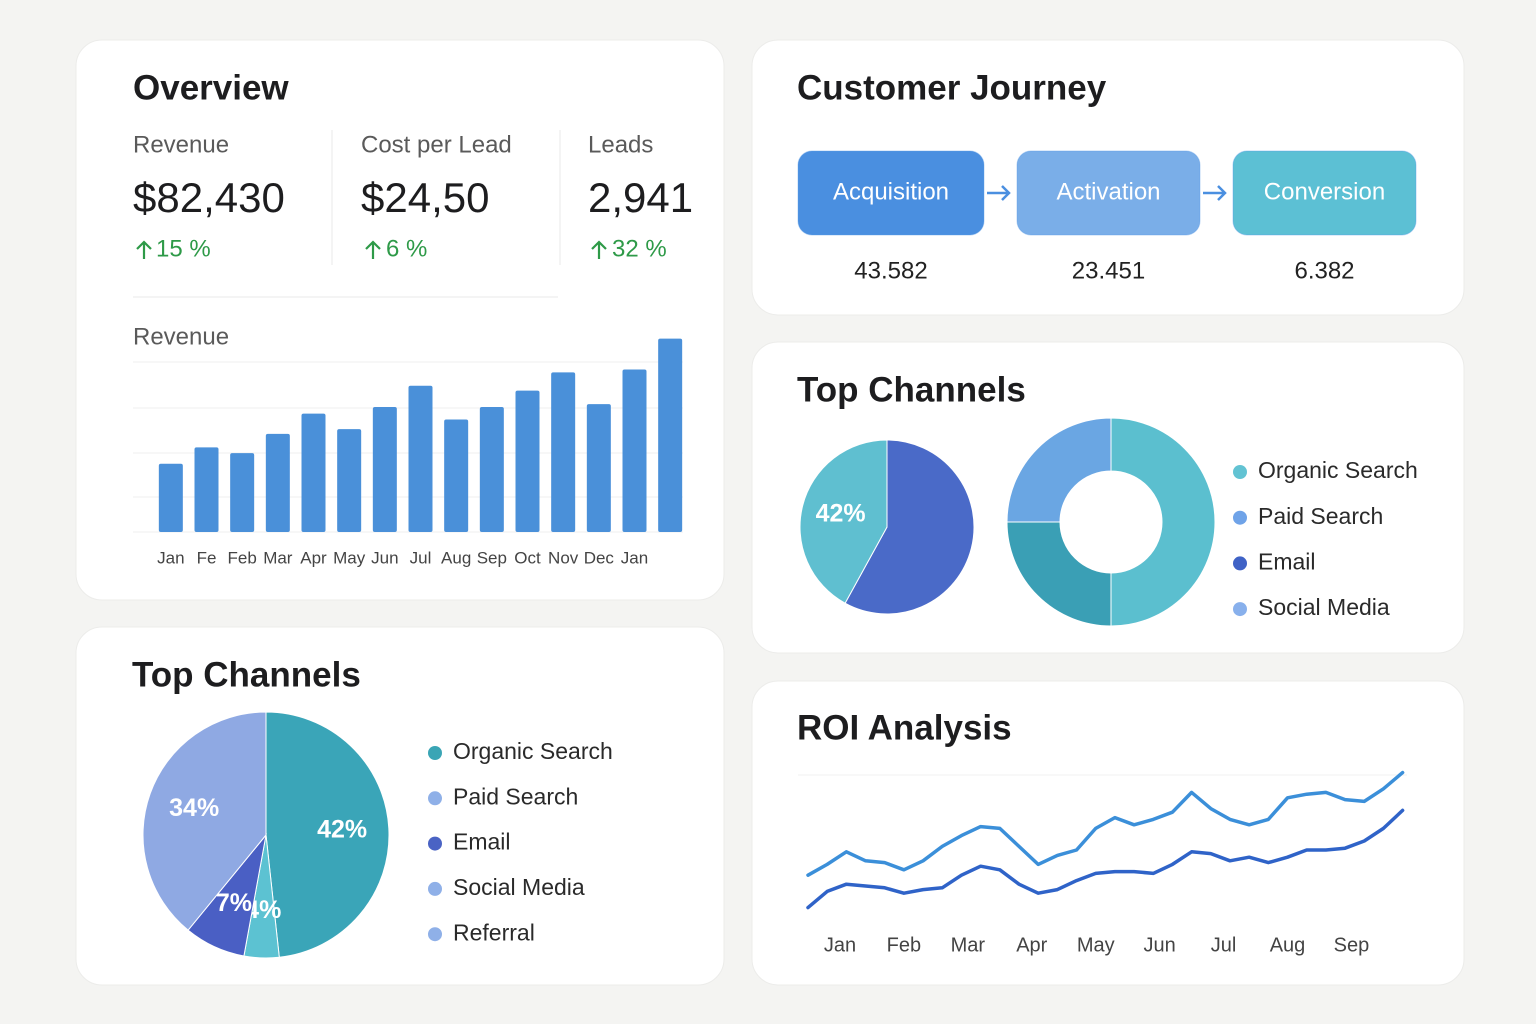 This screenshot has height=1024, width=1536. What do you see at coordinates (181, 336) in the screenshot?
I see `chart-title: Revenue` at bounding box center [181, 336].